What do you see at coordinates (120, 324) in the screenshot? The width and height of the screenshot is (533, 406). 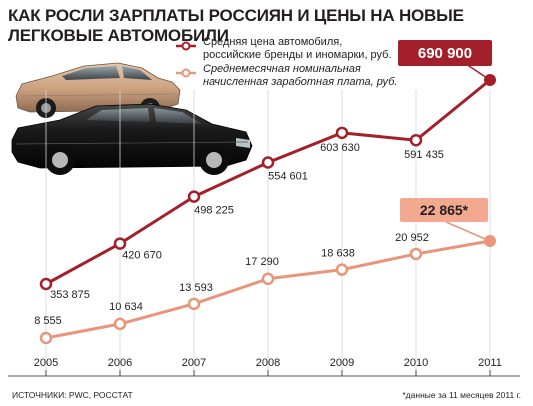 I see `wage-point-2006` at bounding box center [120, 324].